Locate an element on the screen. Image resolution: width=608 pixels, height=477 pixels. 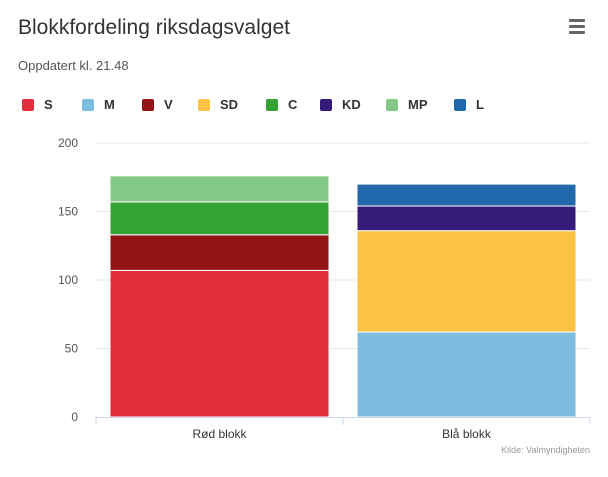
bar-segment-sd is located at coordinates (466, 281).